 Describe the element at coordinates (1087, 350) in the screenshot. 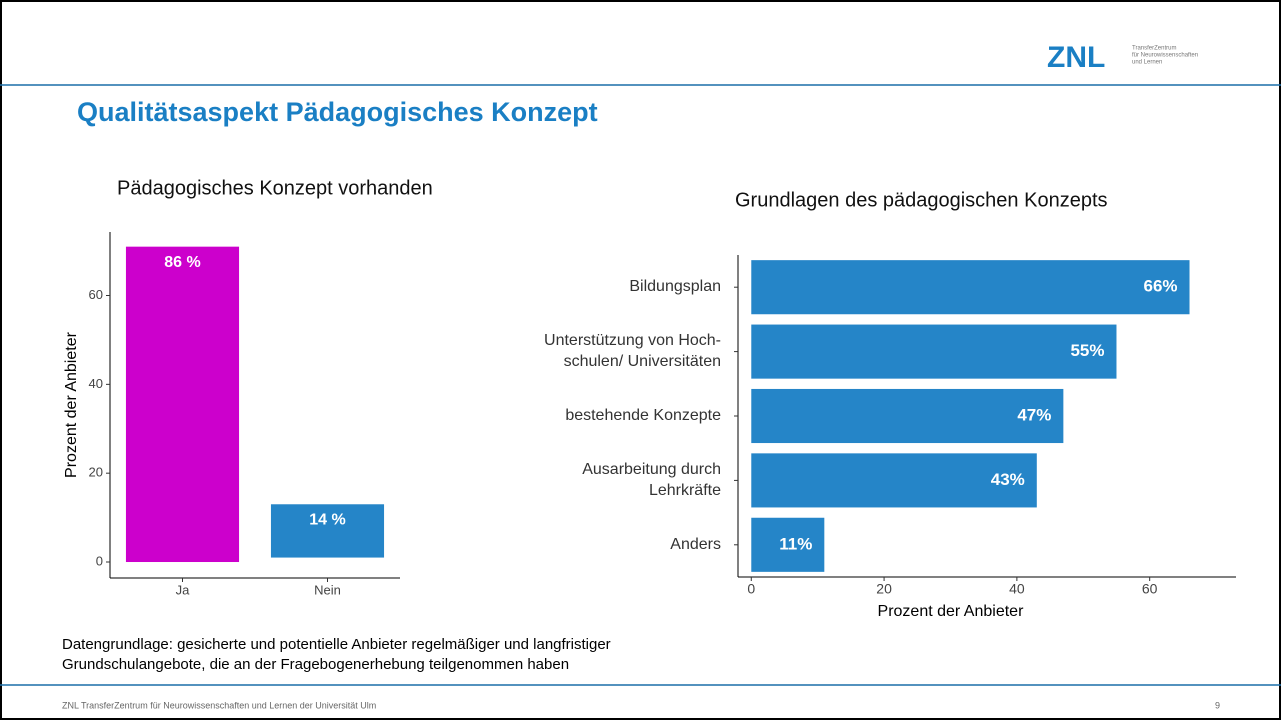

I see `value-label: 55%` at that location.